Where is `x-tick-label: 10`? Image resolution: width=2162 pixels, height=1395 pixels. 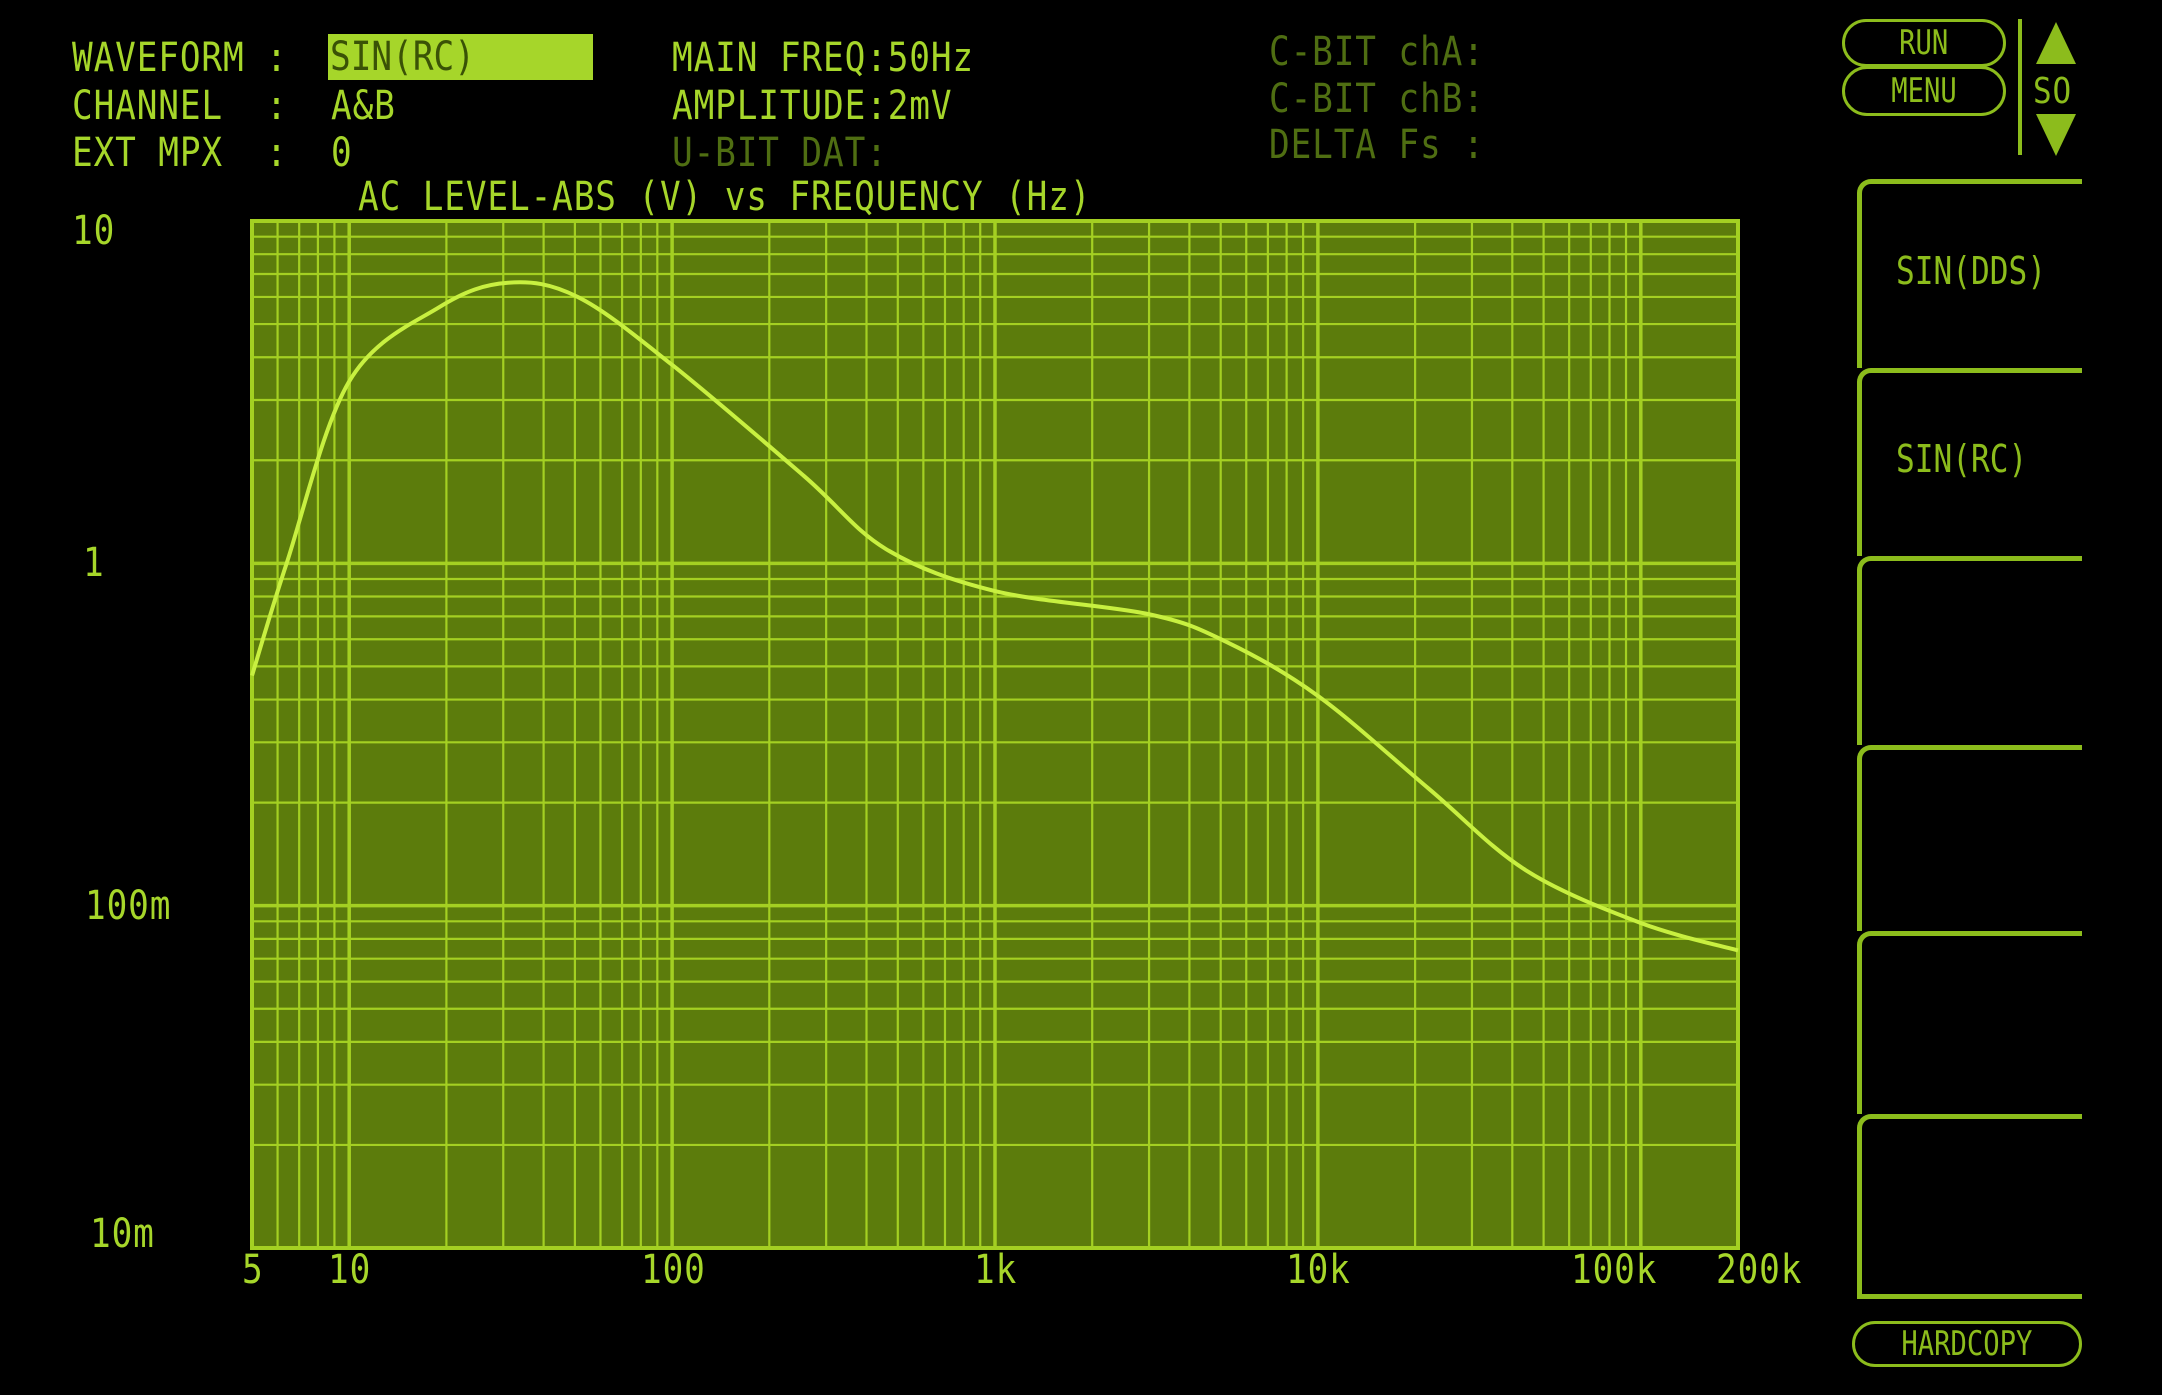
x-tick-label: 10 is located at coordinates (350, 1270).